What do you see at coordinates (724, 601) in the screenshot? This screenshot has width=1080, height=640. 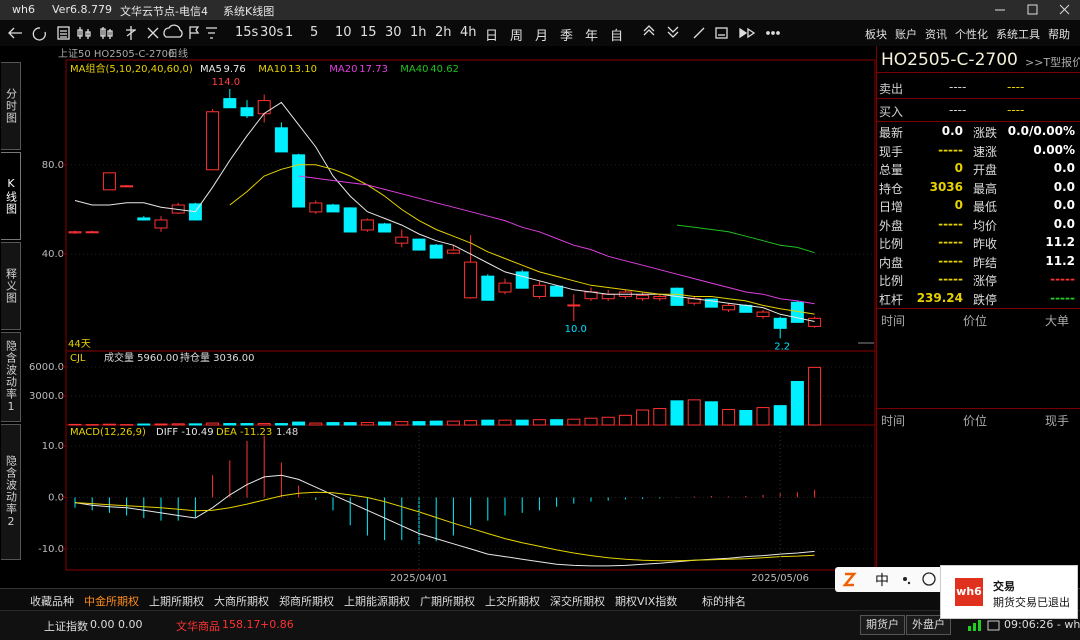 I see `exchange-tab: 标的排名` at bounding box center [724, 601].